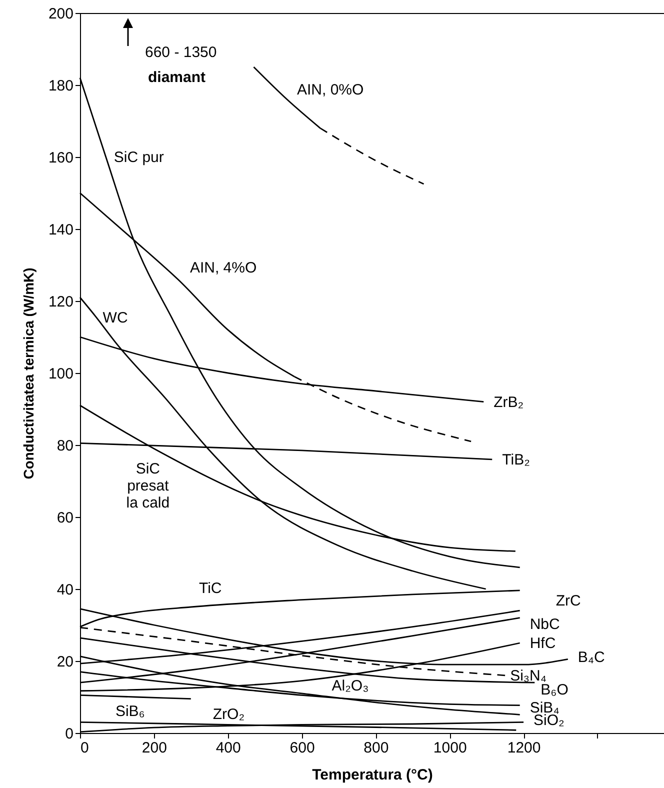  I want to click on annotation: 660 - 1350, so click(181, 52).